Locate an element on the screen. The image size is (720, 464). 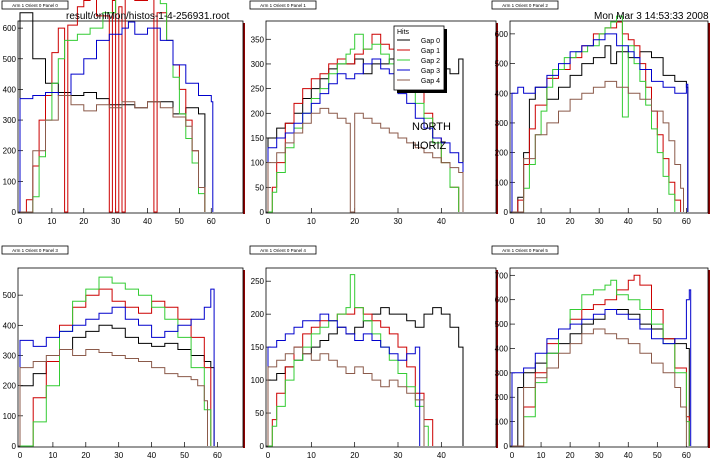
legend-entry: Gap 2 is located at coordinates (430, 61).